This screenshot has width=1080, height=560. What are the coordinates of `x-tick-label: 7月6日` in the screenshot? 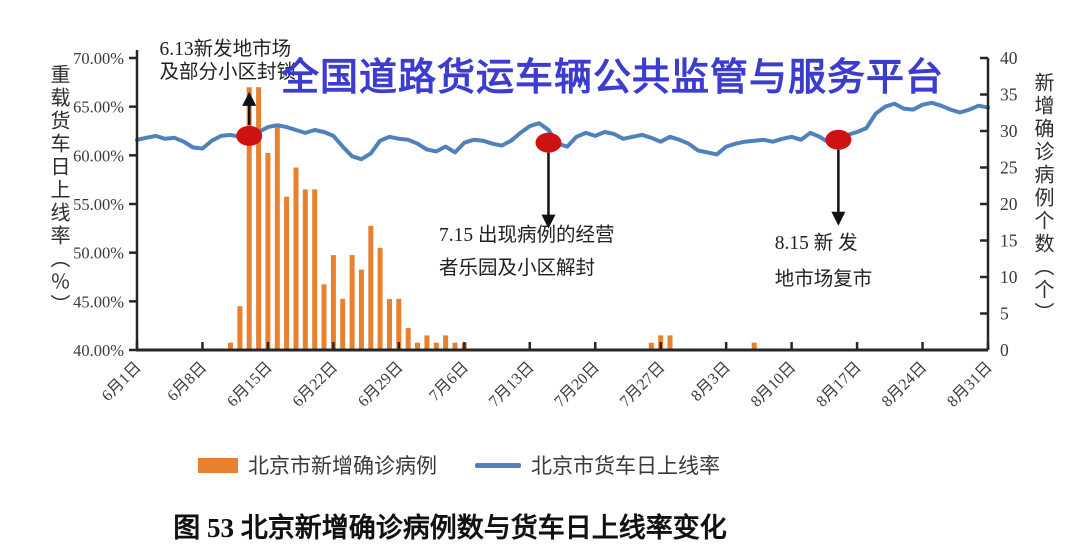 It's located at (449, 382).